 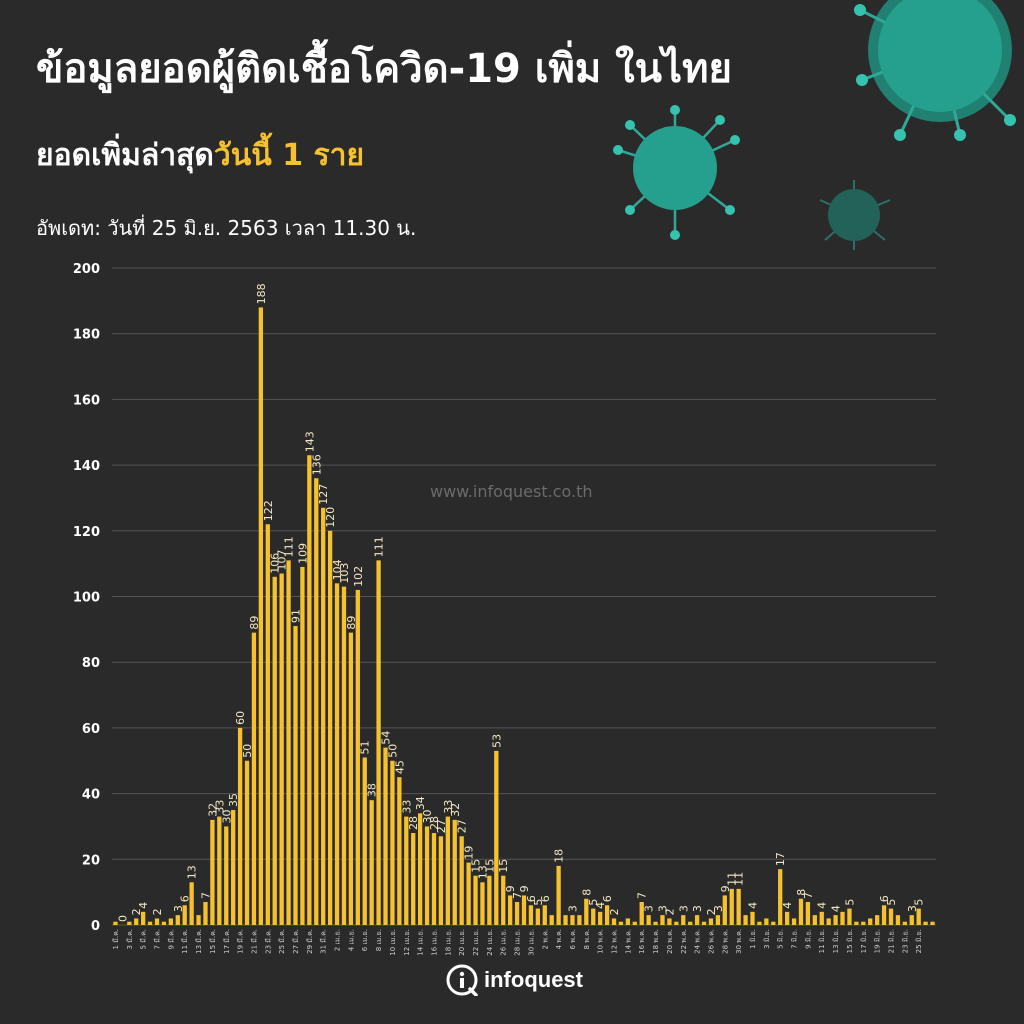 I want to click on data-label: 106, so click(x=275, y=563).